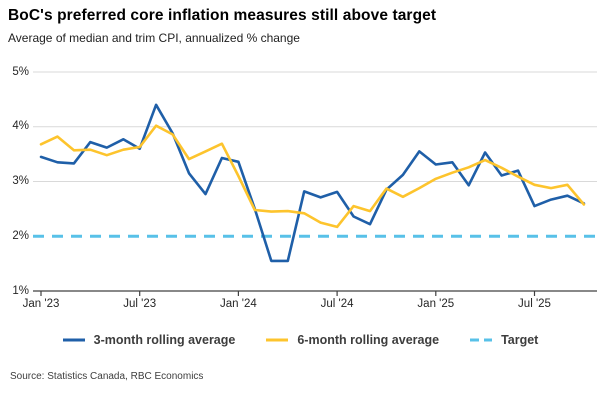  What do you see at coordinates (41, 304) in the screenshot?
I see `x-tick-label: Jan '23` at bounding box center [41, 304].